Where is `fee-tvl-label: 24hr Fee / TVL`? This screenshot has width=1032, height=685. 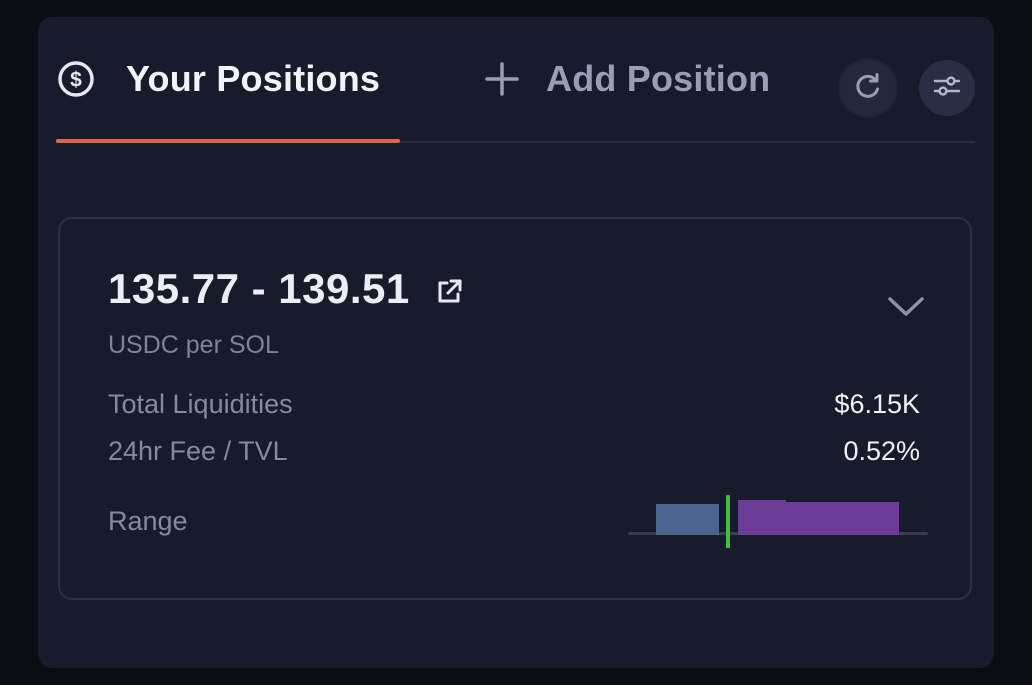
fee-tvl-label: 24hr Fee / TVL is located at coordinates (198, 451).